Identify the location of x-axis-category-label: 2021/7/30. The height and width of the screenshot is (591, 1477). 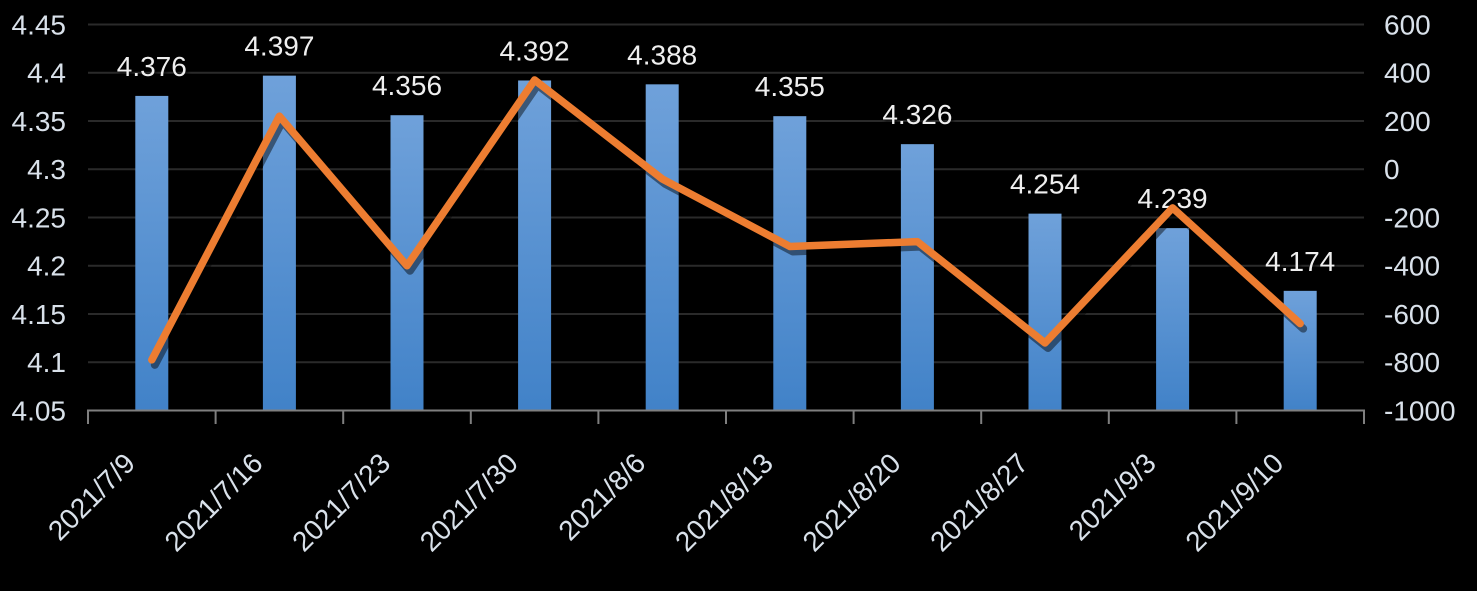
(469, 502).